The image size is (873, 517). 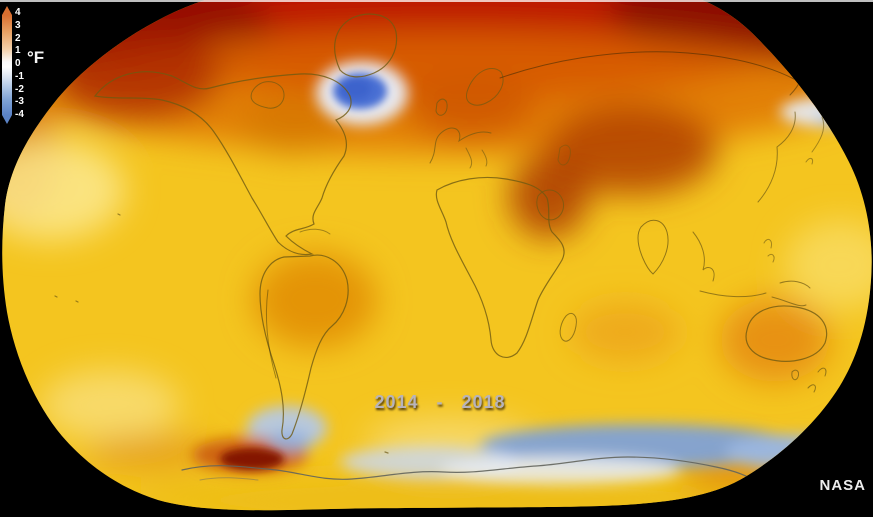 I want to click on legend-tick-label: 0, so click(x=18, y=63).